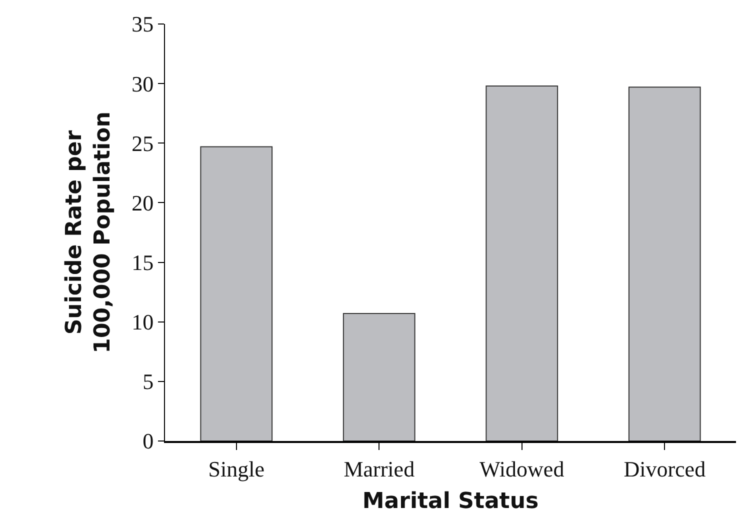 This screenshot has width=751, height=526. Describe the element at coordinates (89, 233) in the screenshot. I see `y-axis-title: Suicide Rate per 100,000 Population` at that location.